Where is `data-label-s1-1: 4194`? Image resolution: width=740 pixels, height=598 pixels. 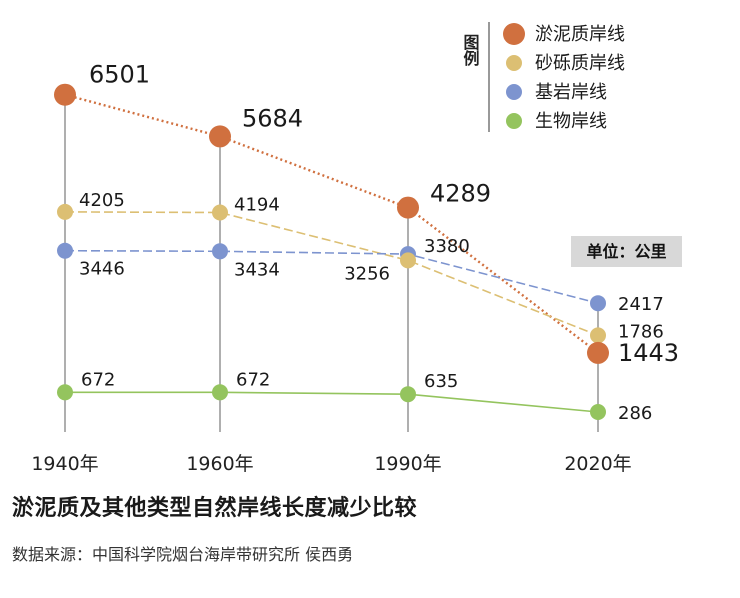
data-label-s1-1: 4194 is located at coordinates (257, 205).